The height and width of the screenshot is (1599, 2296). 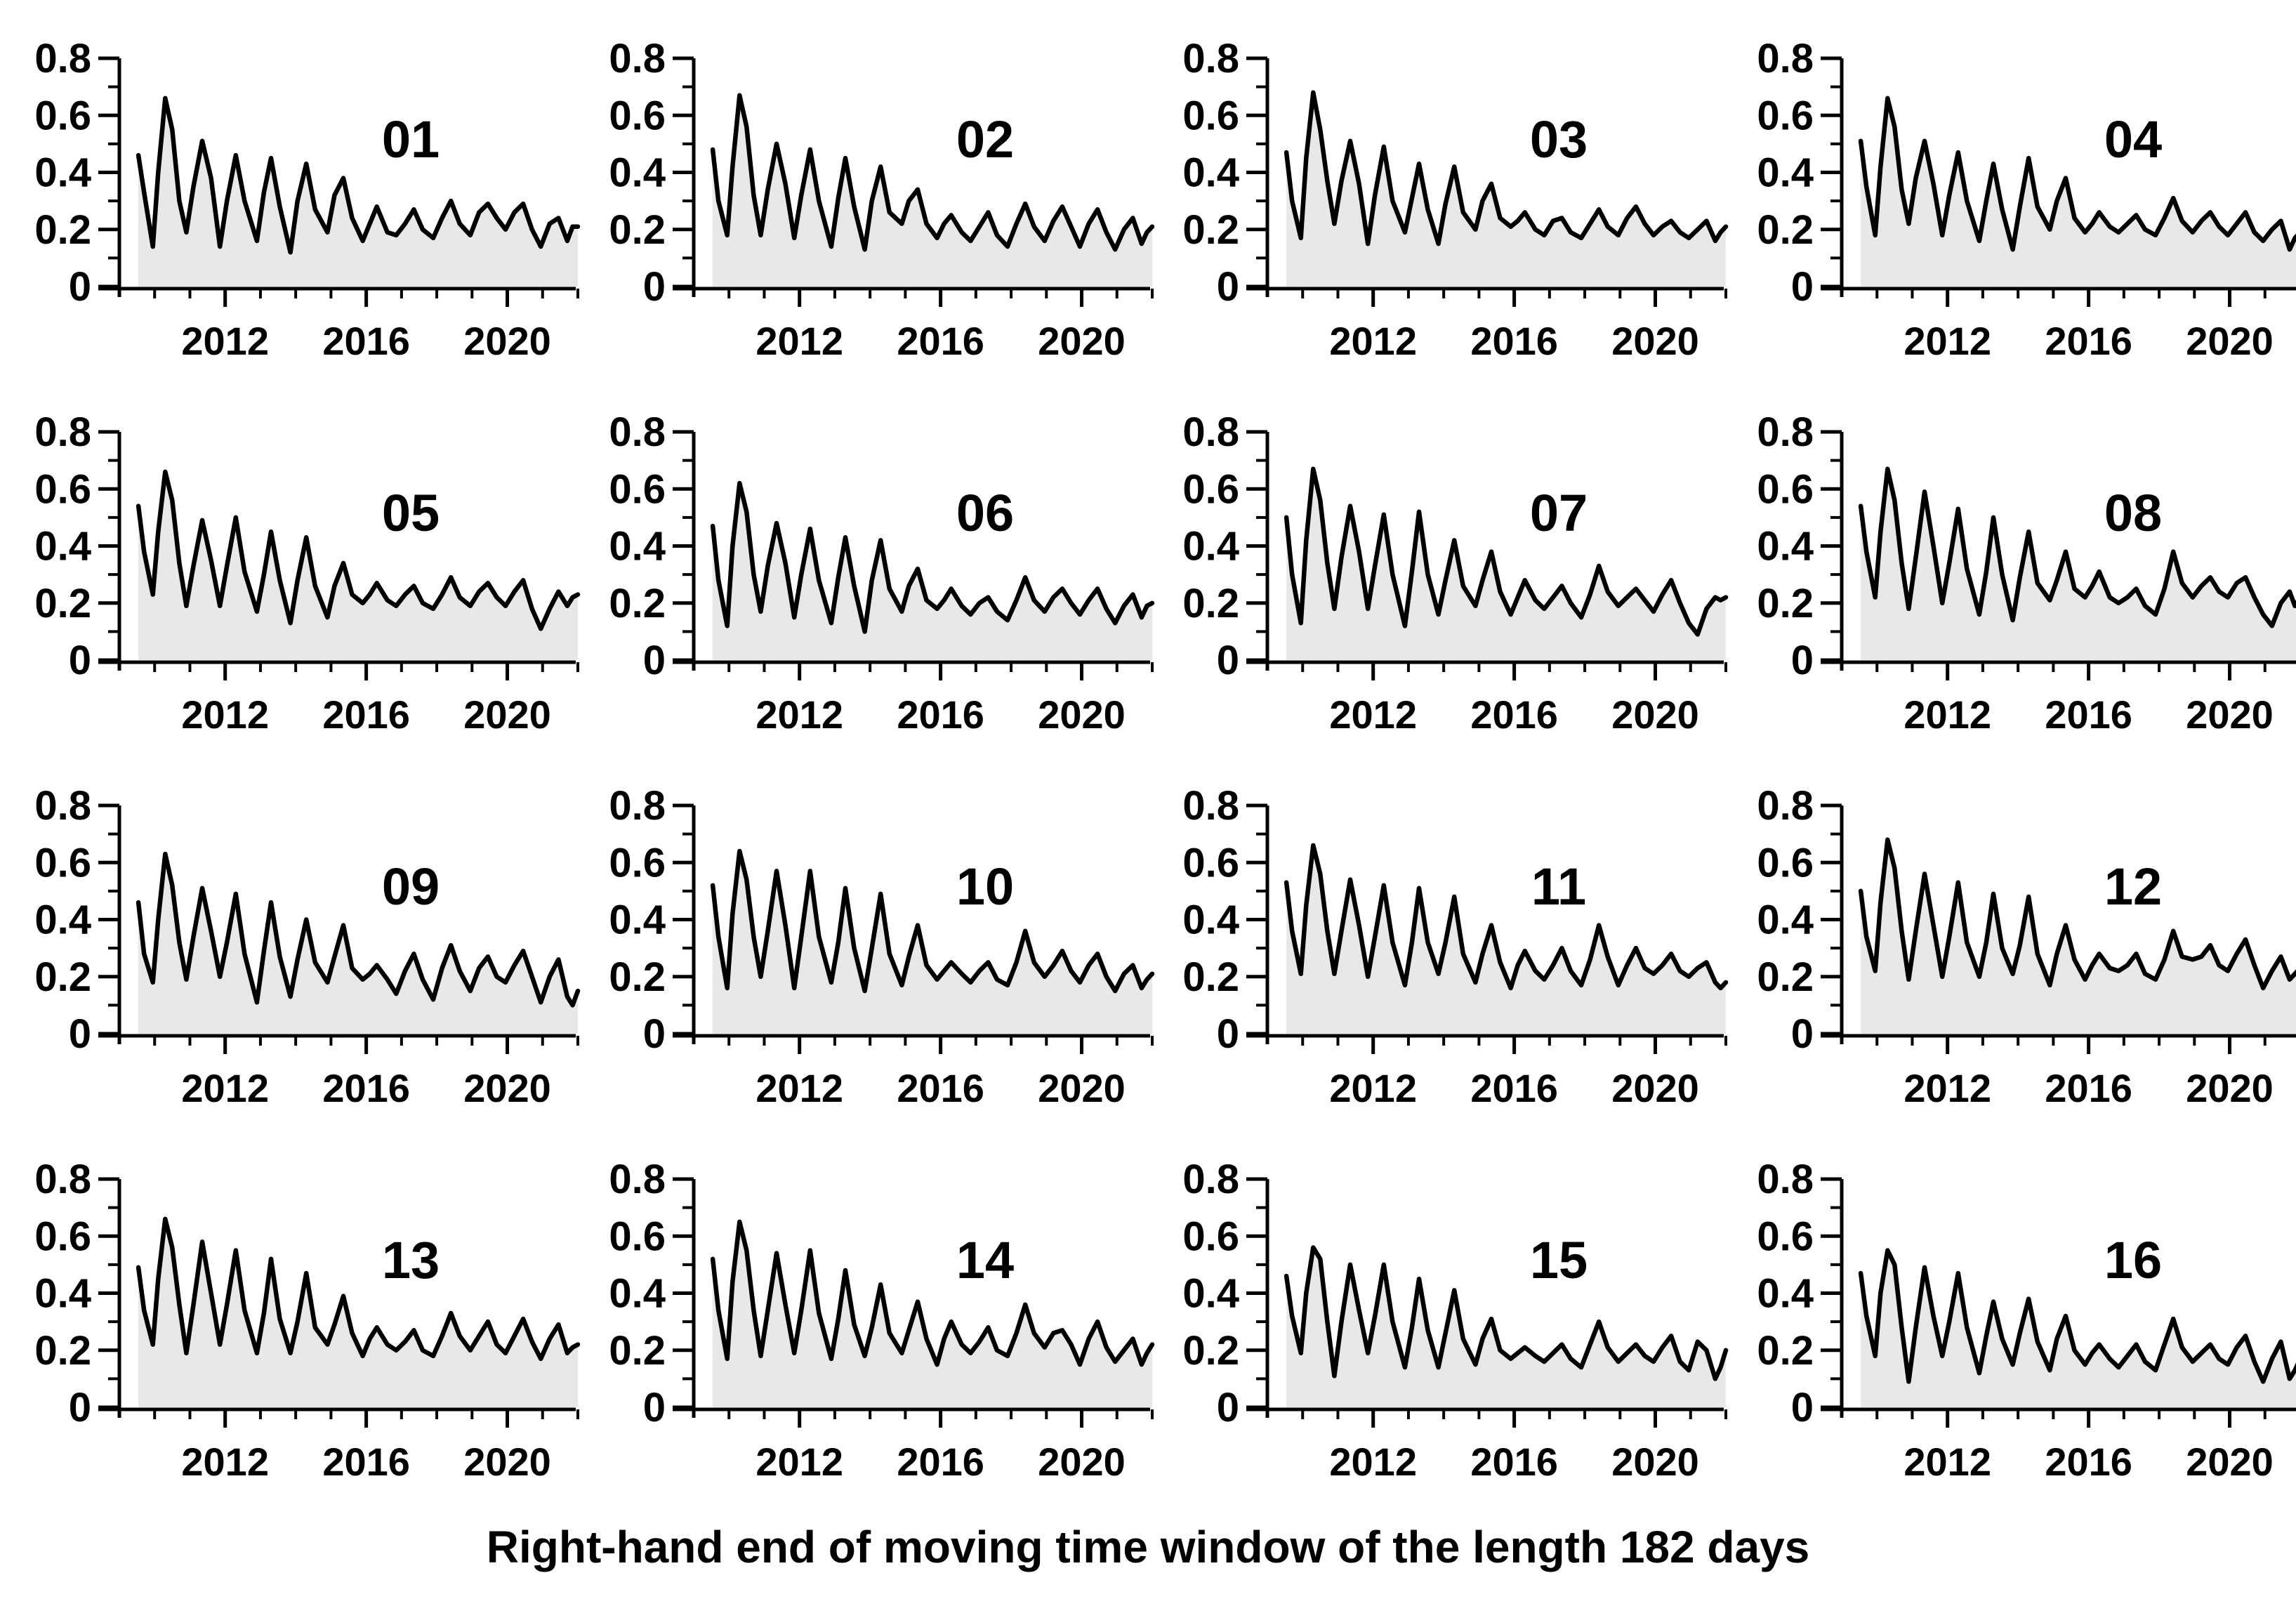 I want to click on chart-svg-13: 0 0.2 0.4 0.6 0.8 2012 2016 2020 13, so click(x=307, y=1320).